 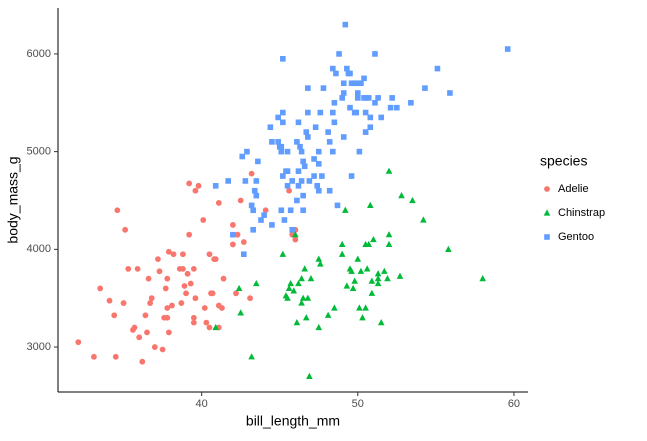 What do you see at coordinates (573, 189) in the screenshot?
I see `legend-label: Adelie` at bounding box center [573, 189].